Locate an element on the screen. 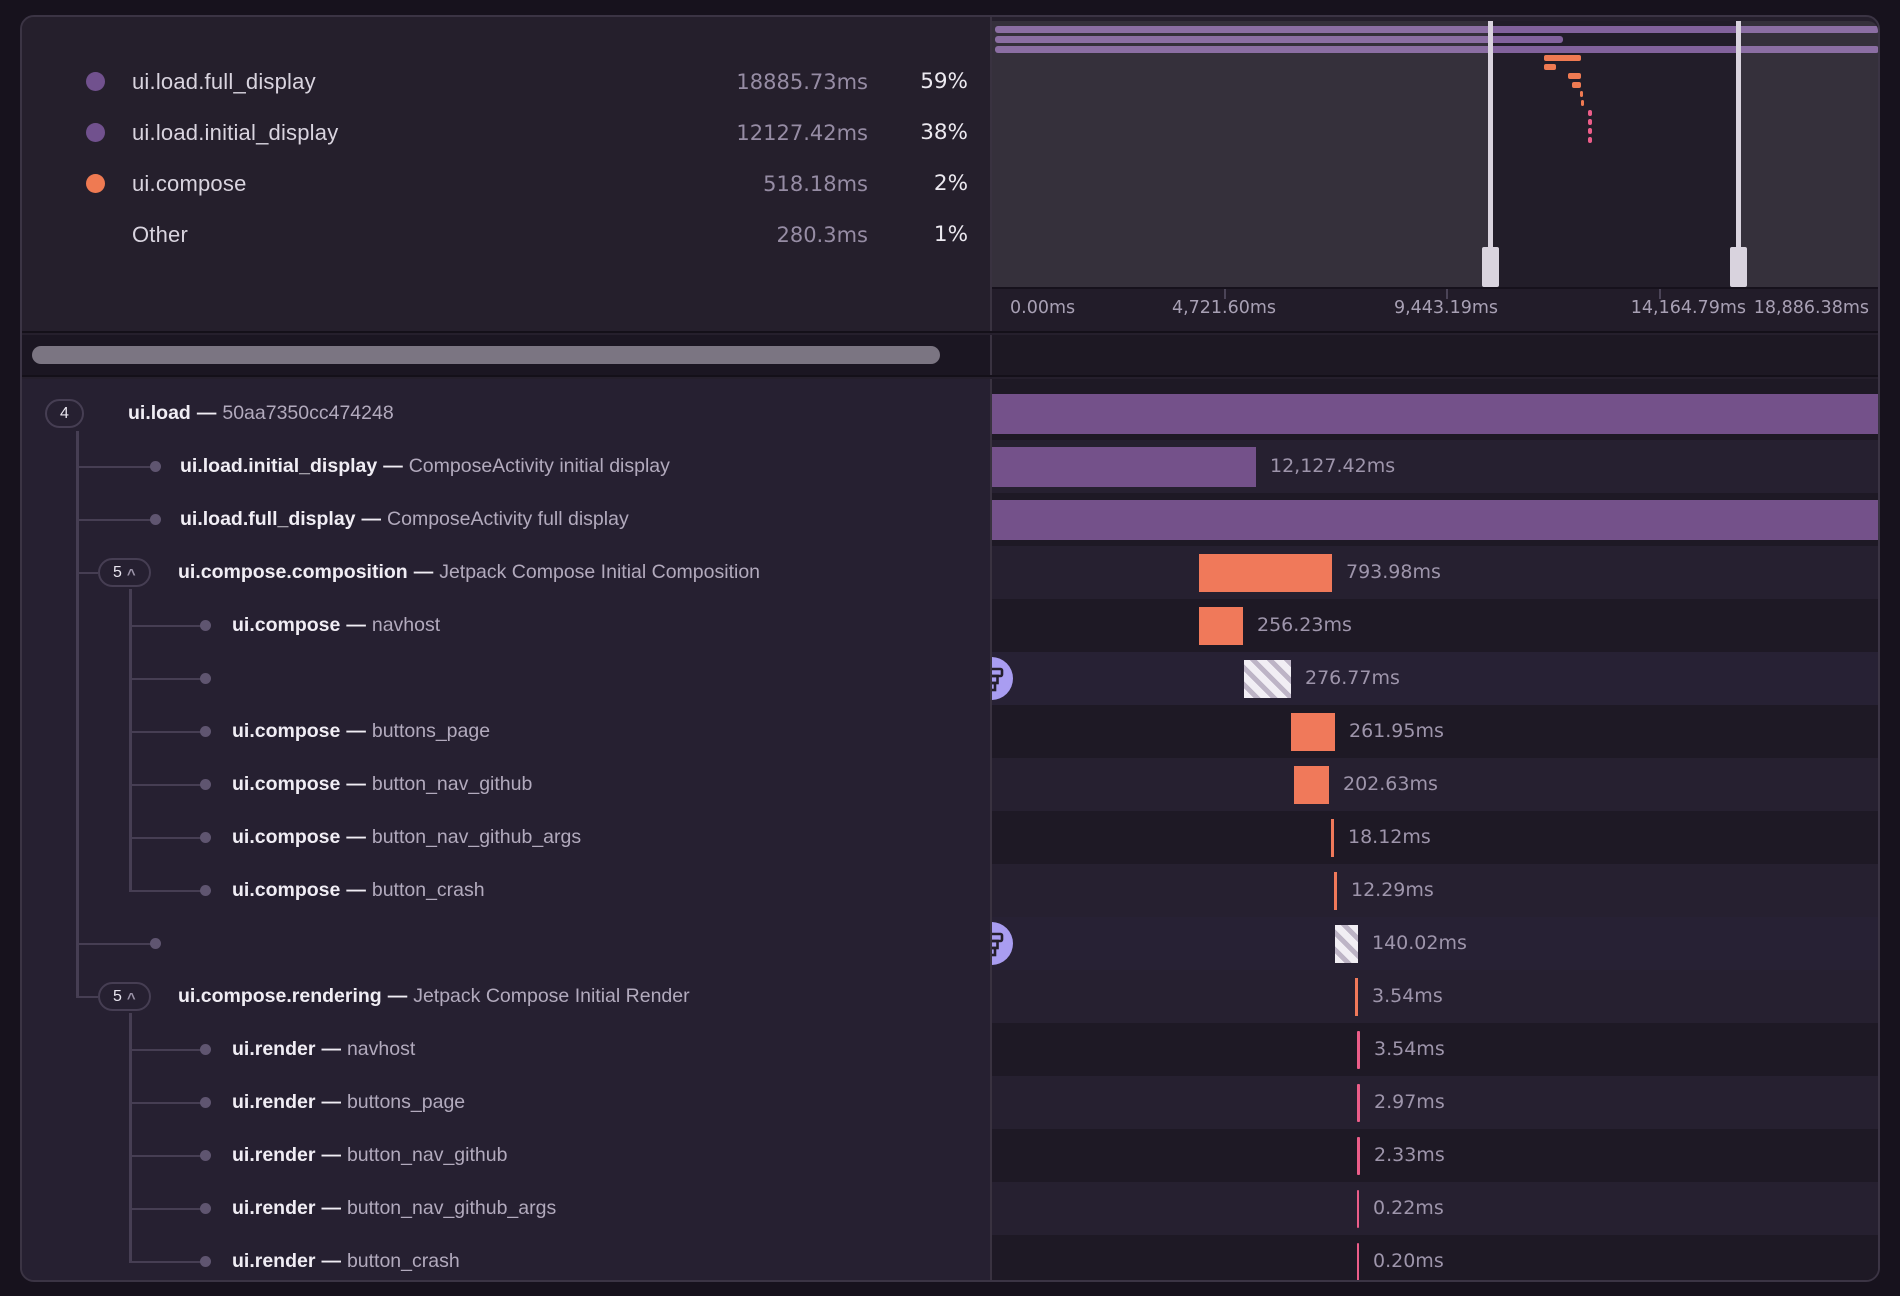 This screenshot has width=1900, height=1296. span-title: ui.render — button_nav_github is located at coordinates (369, 1155).